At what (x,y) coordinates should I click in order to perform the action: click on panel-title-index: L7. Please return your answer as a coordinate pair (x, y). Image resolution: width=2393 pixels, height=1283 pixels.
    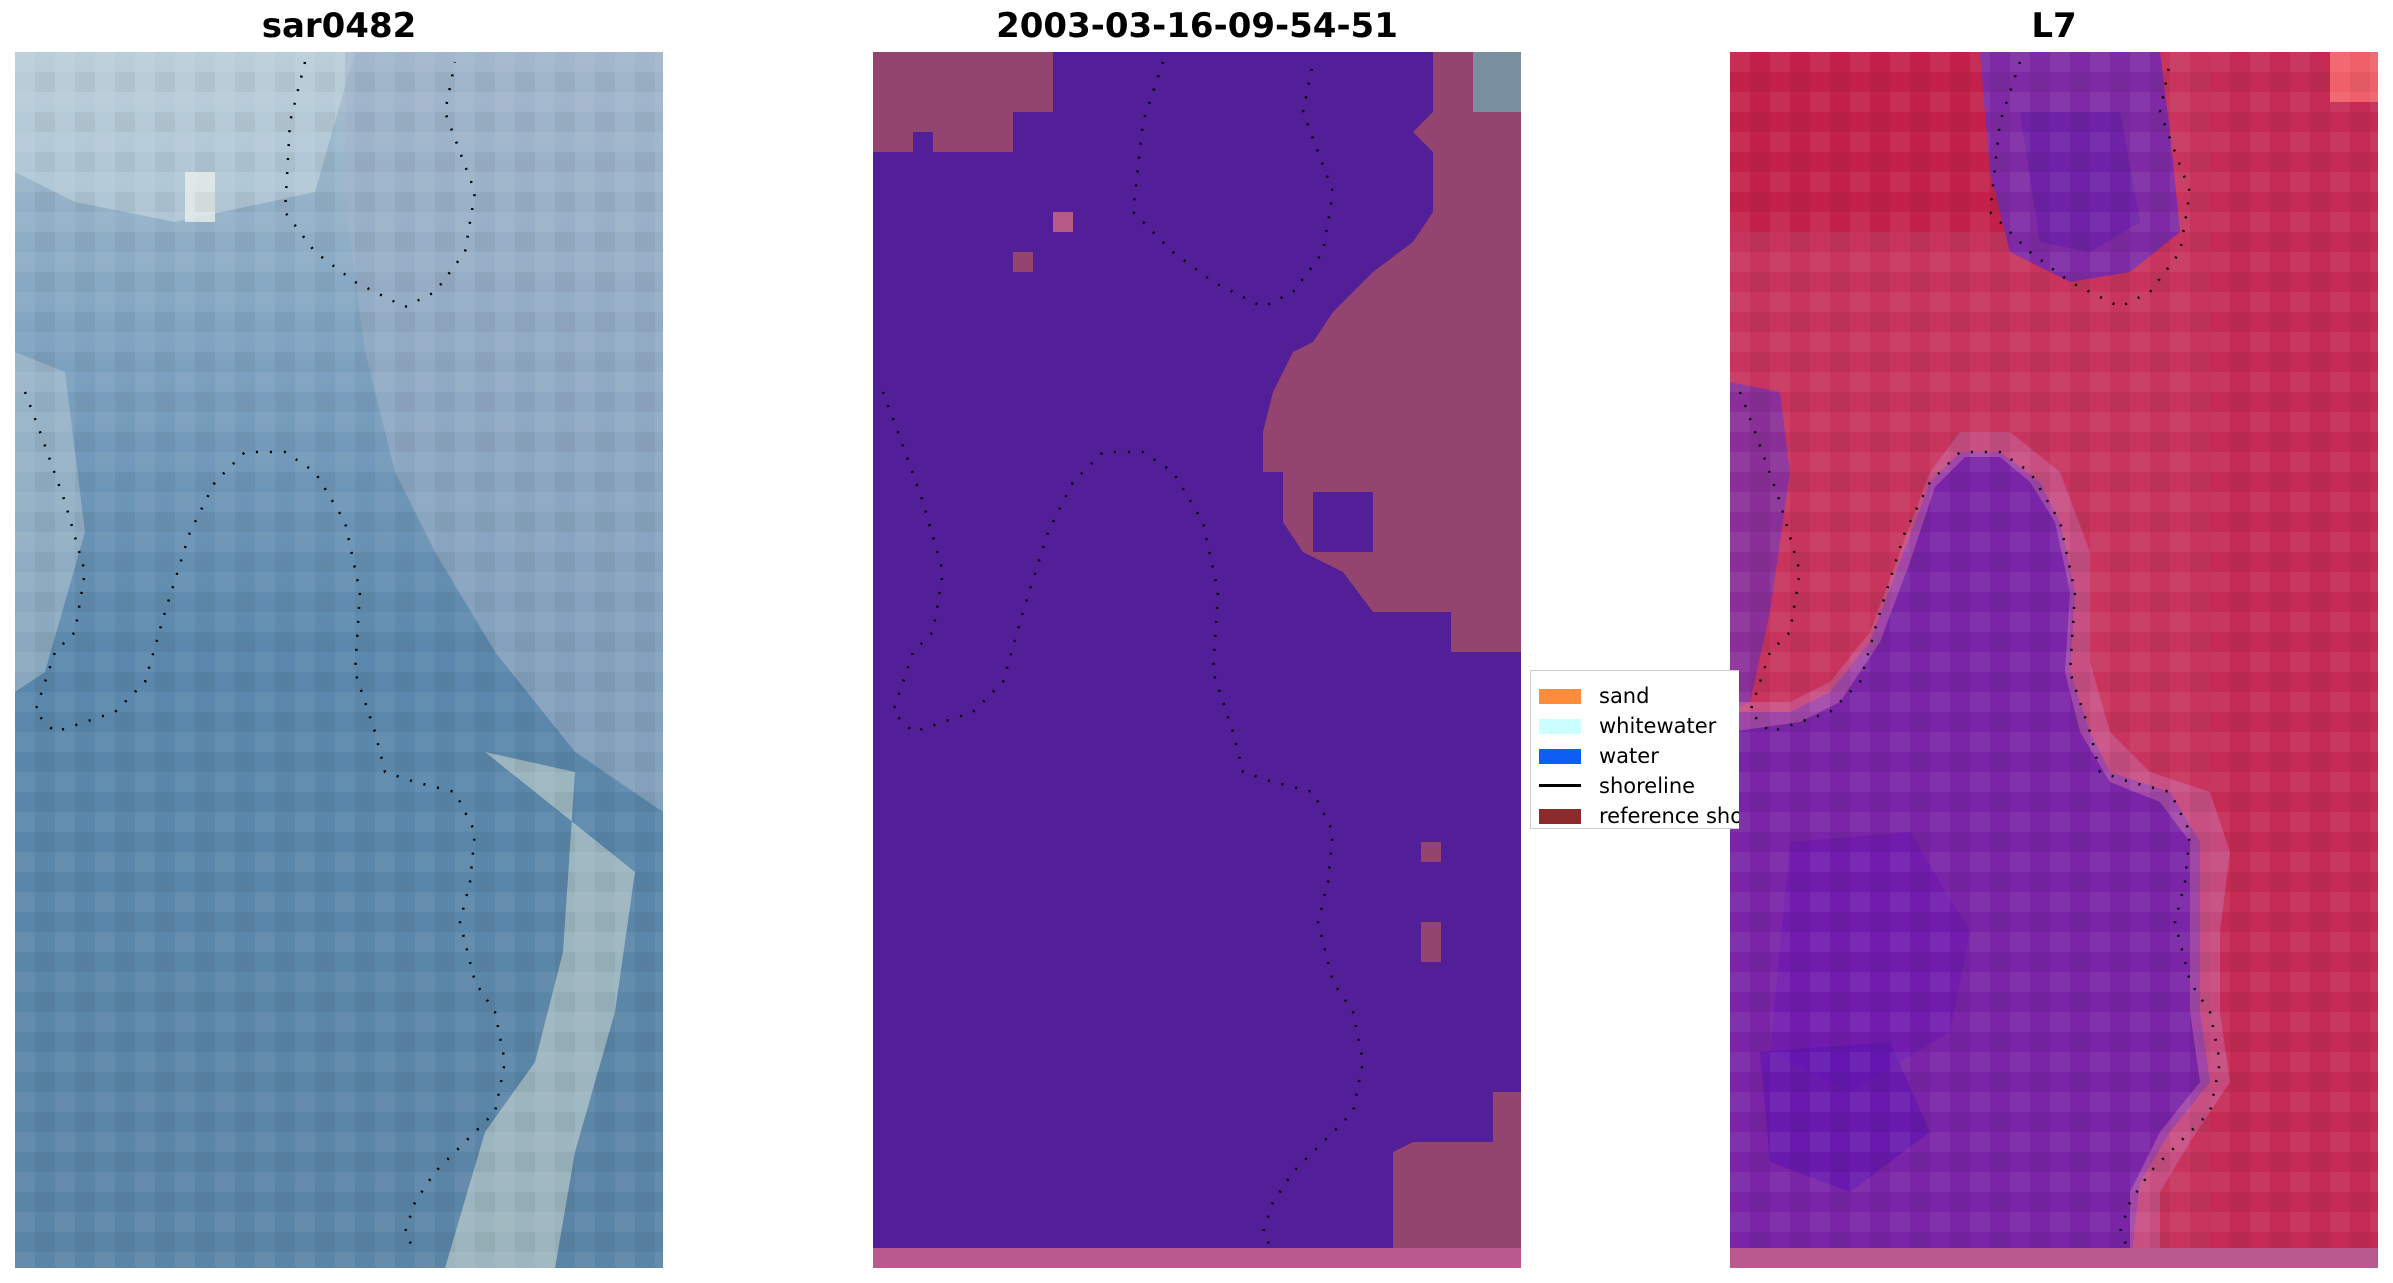
    Looking at the image, I should click on (2054, 26).